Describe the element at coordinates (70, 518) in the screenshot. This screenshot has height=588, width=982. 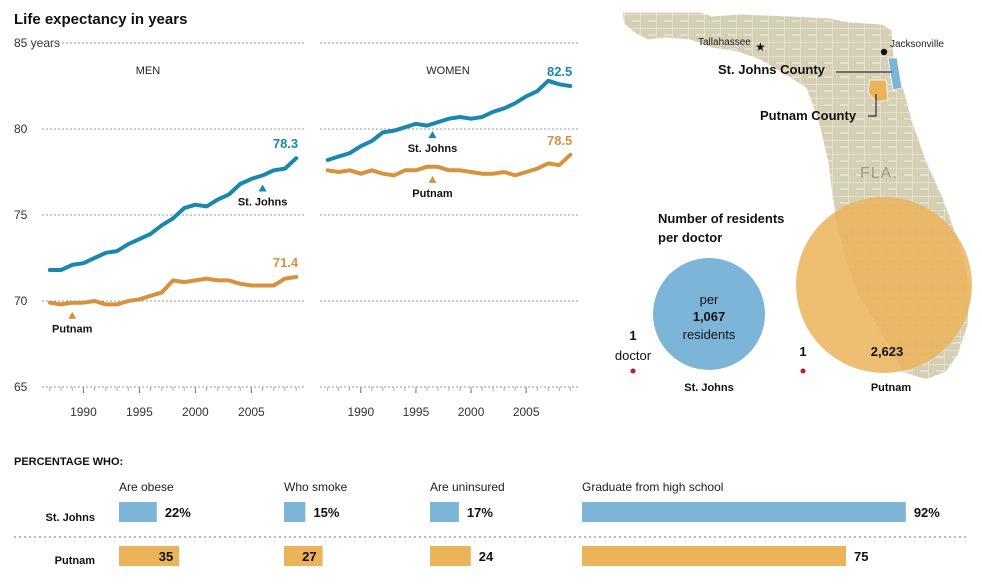
I see `bars-row-label-stjohns: St. Johns` at that location.